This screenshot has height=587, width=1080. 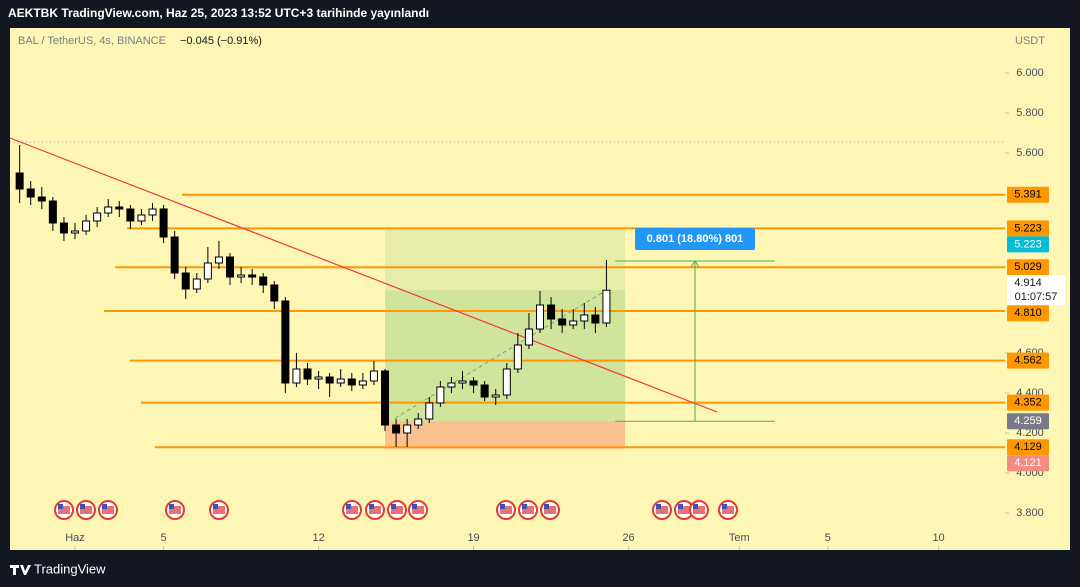 What do you see at coordinates (628, 538) in the screenshot?
I see `x-tick-label: 26` at bounding box center [628, 538].